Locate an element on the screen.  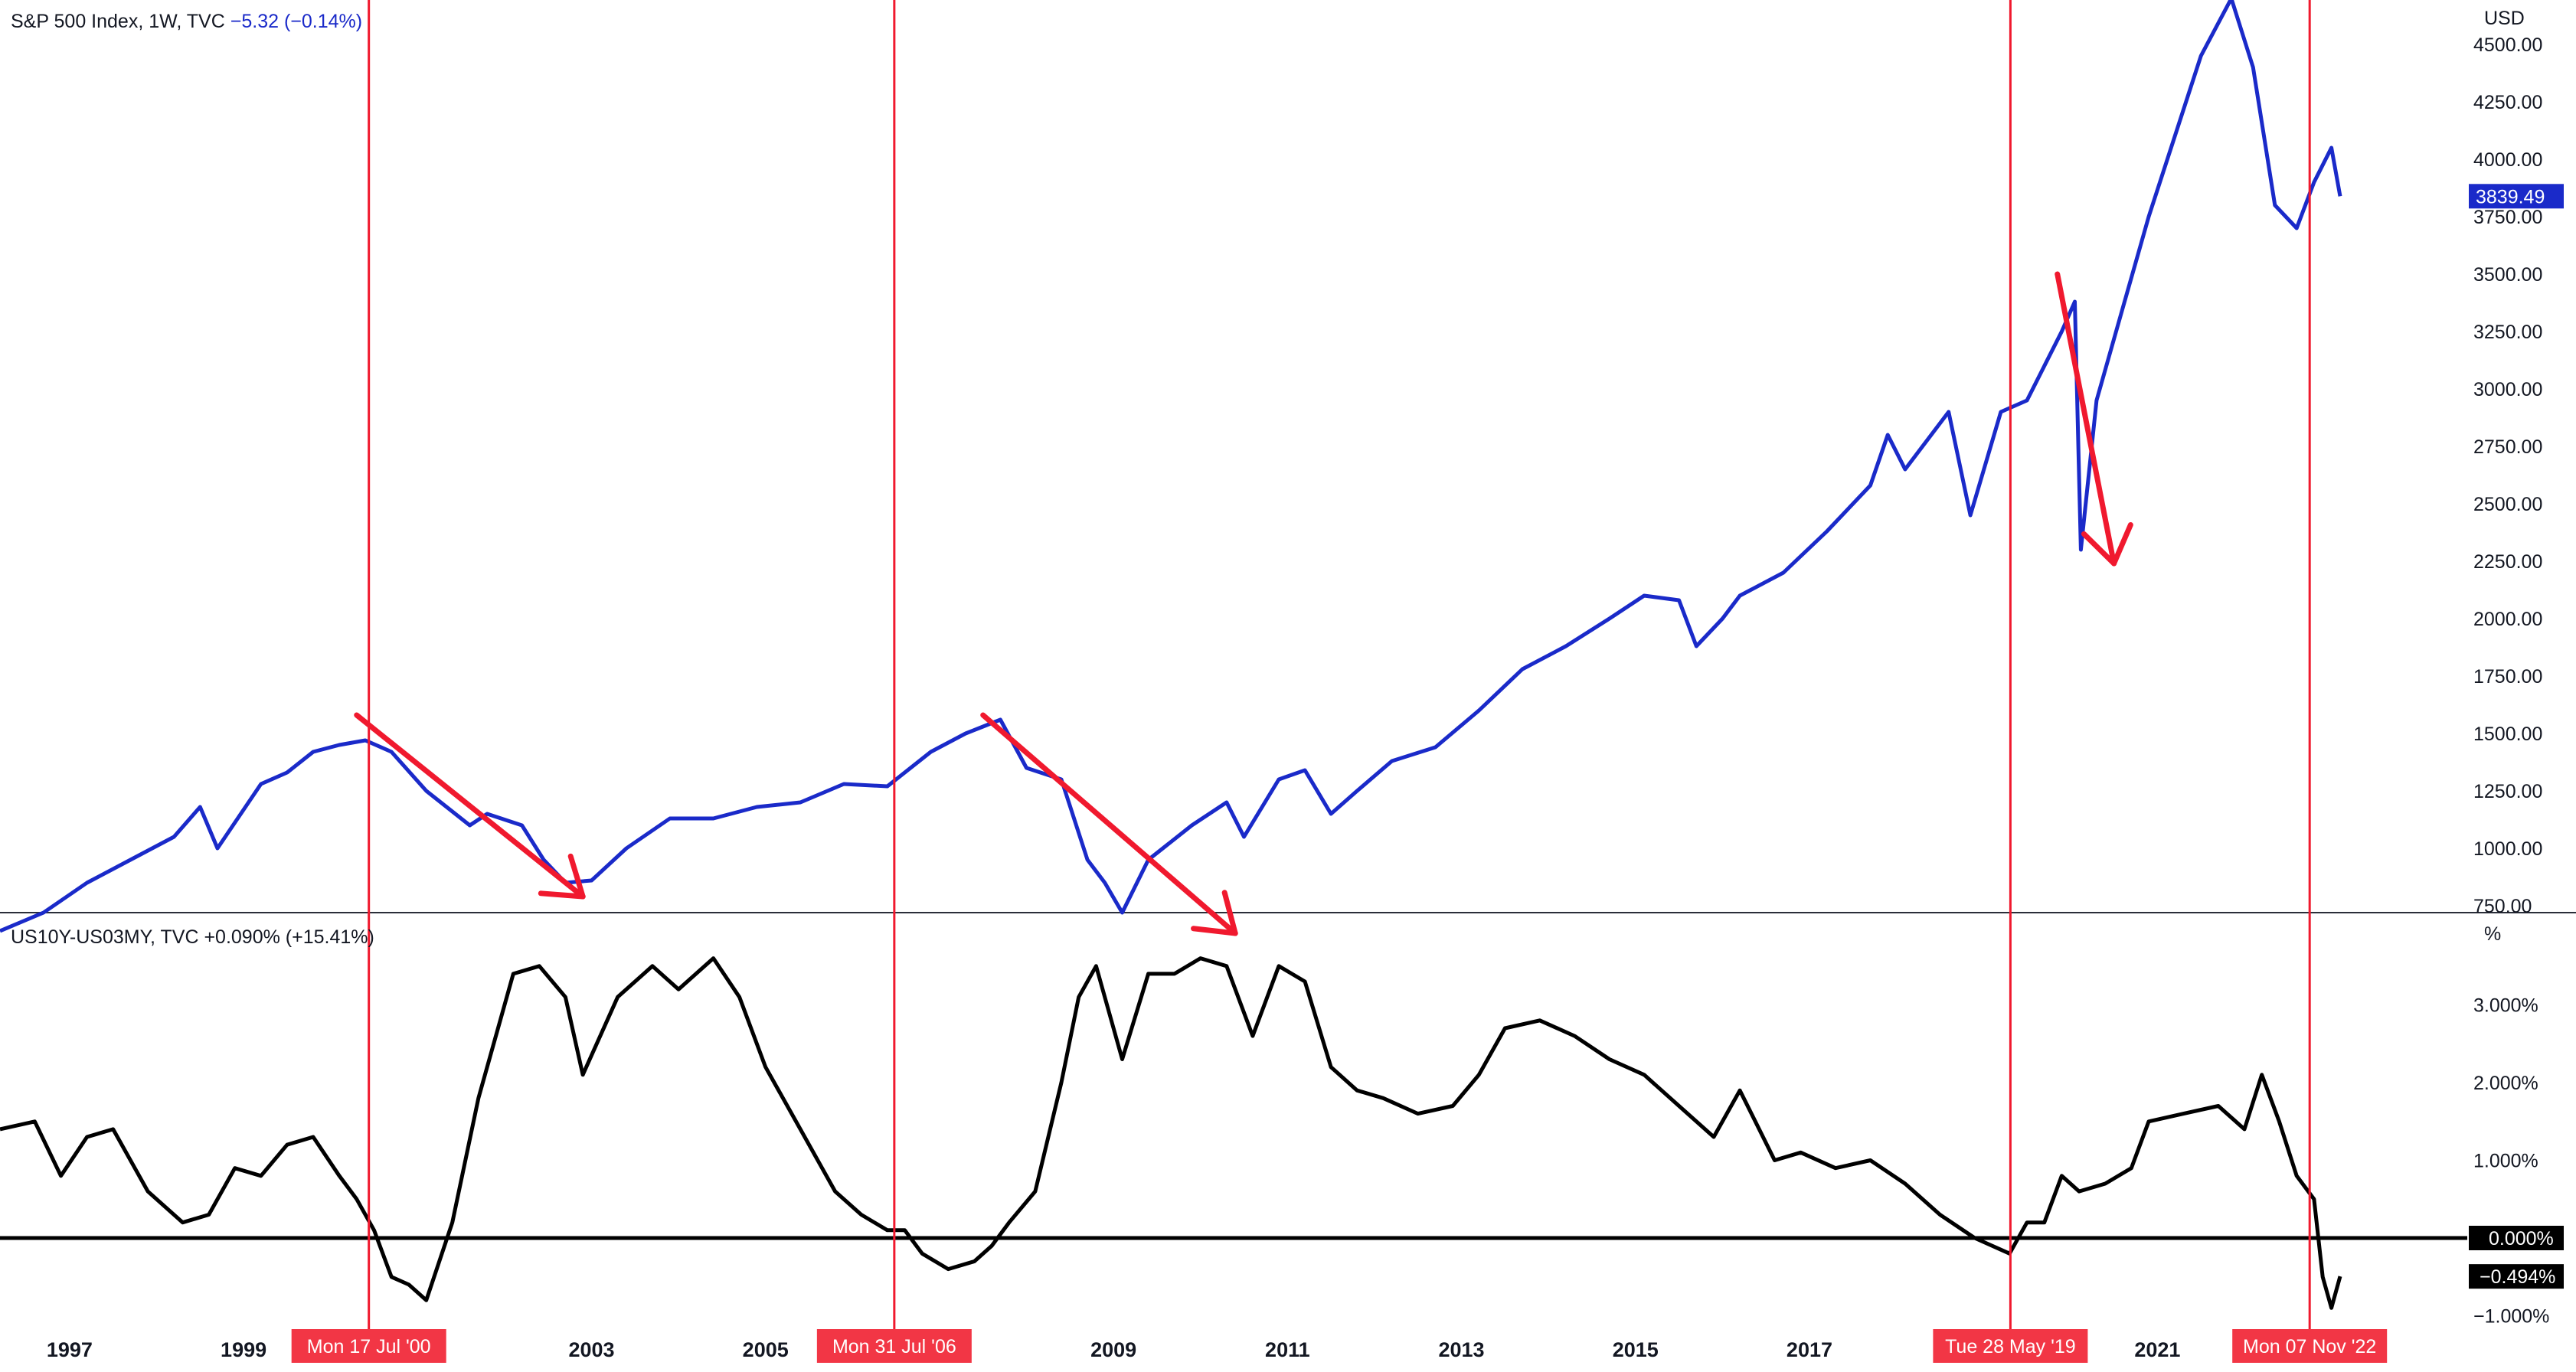
price-tick-label: 4250.00 is located at coordinates (2507, 102).